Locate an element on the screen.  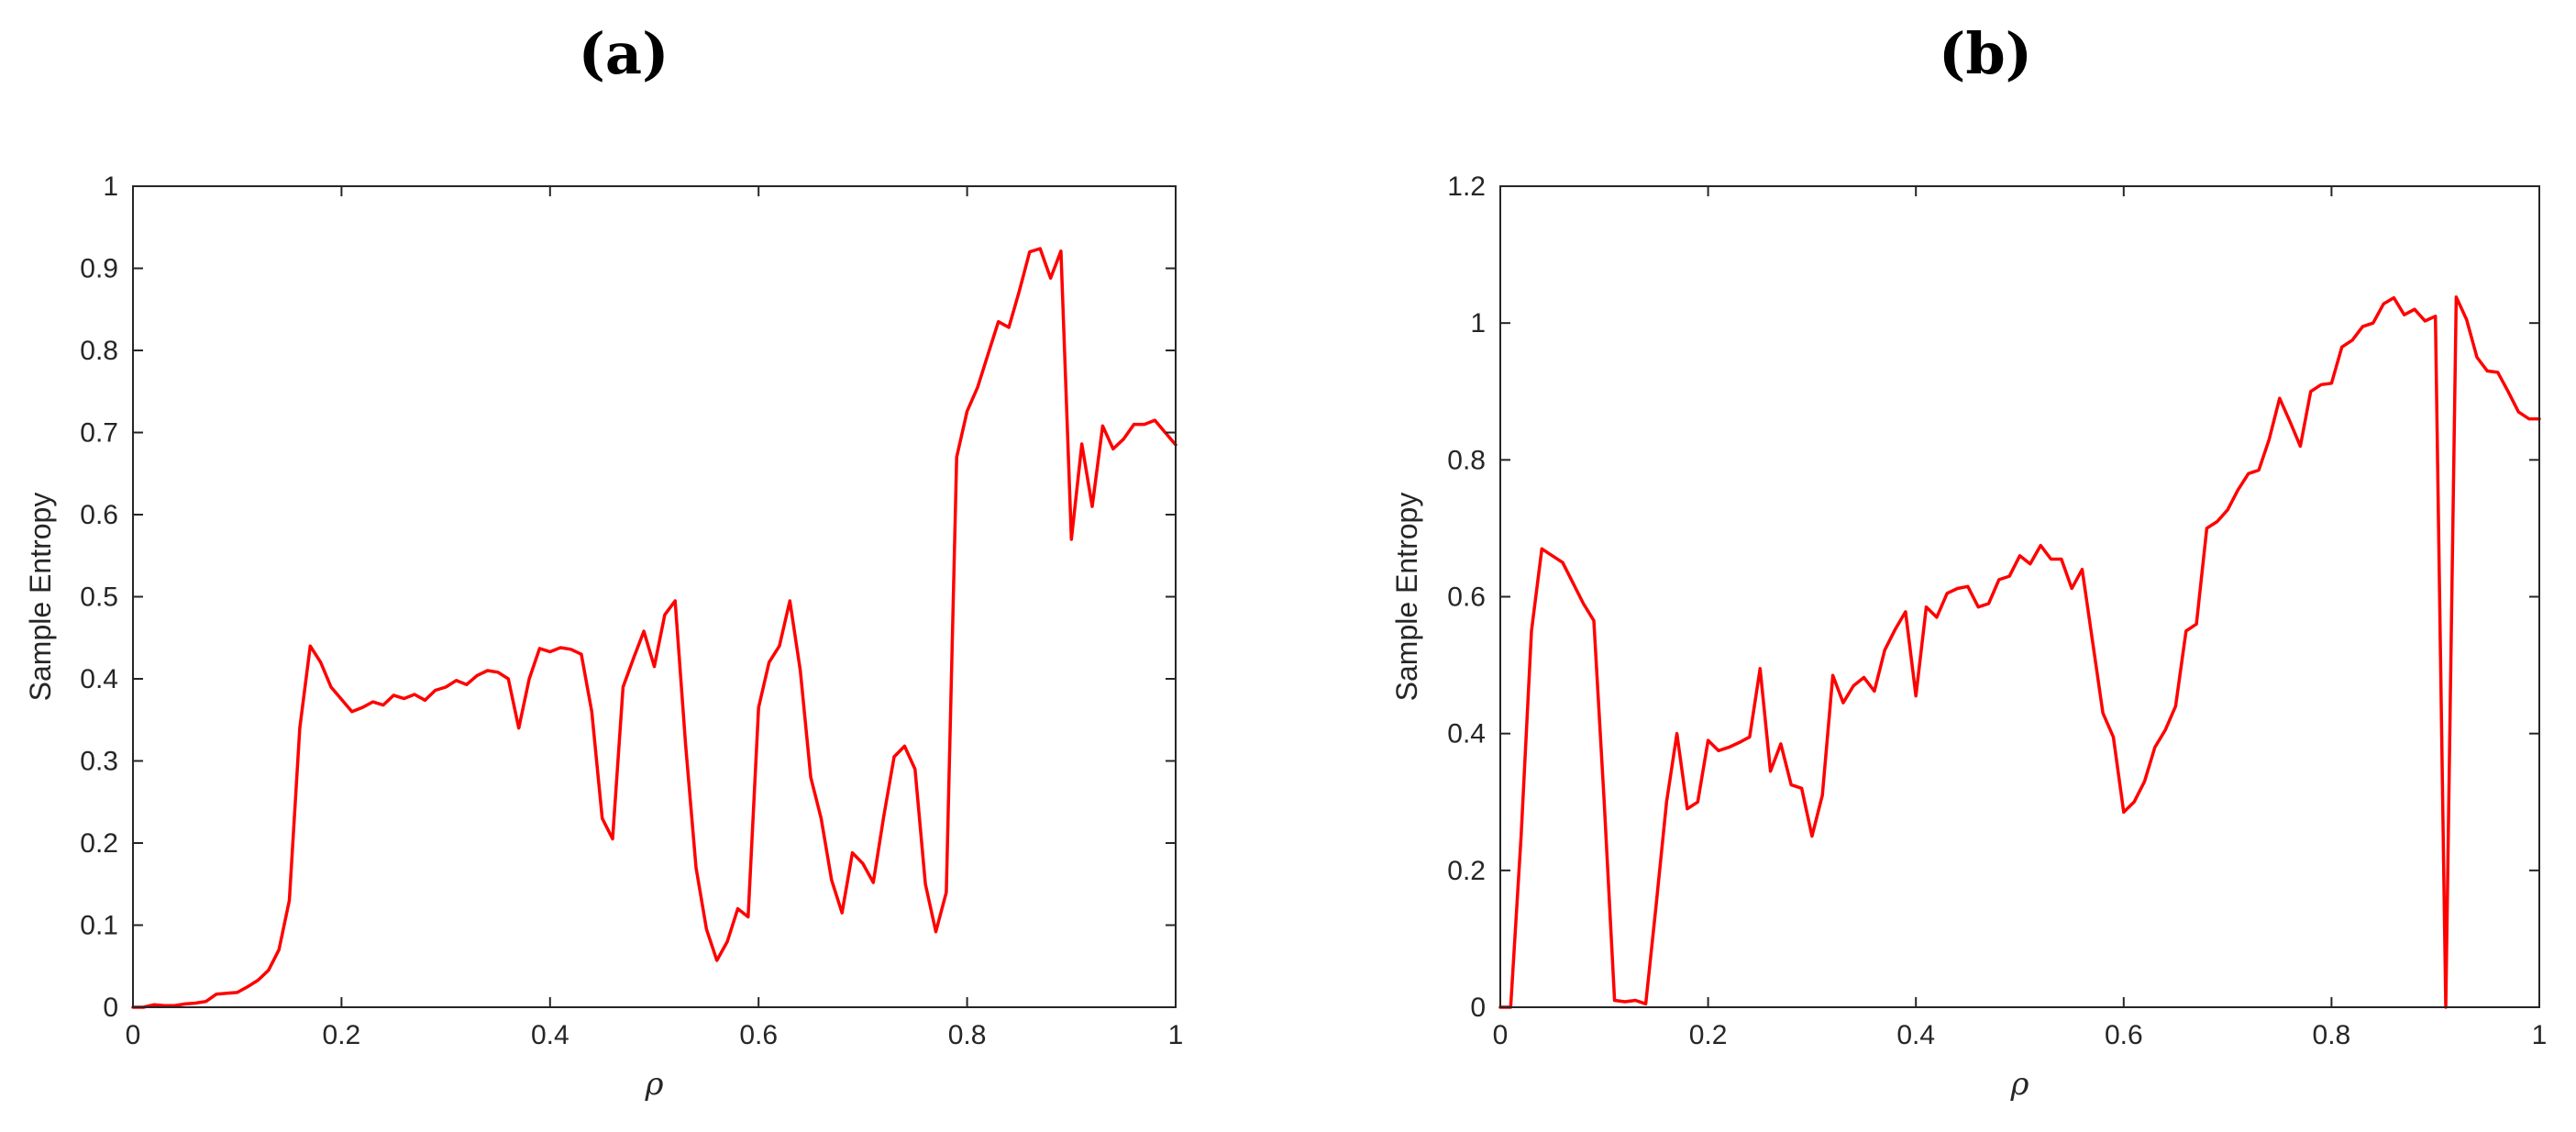
y-tick-label: 0.3 is located at coordinates (99, 762).